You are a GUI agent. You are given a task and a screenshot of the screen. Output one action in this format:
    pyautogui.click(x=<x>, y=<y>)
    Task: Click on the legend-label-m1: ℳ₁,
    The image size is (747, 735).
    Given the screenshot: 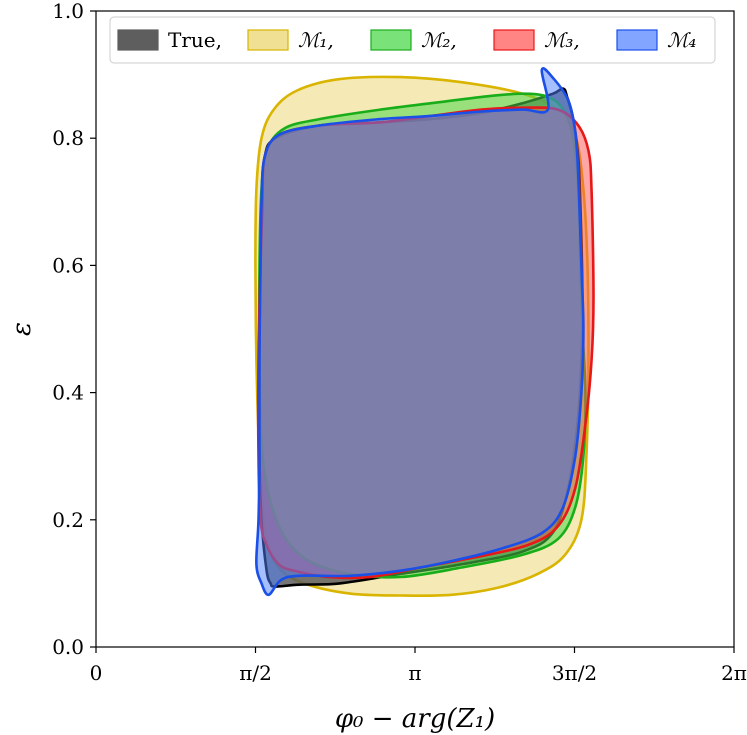 What is the action you would take?
    pyautogui.click(x=316, y=40)
    